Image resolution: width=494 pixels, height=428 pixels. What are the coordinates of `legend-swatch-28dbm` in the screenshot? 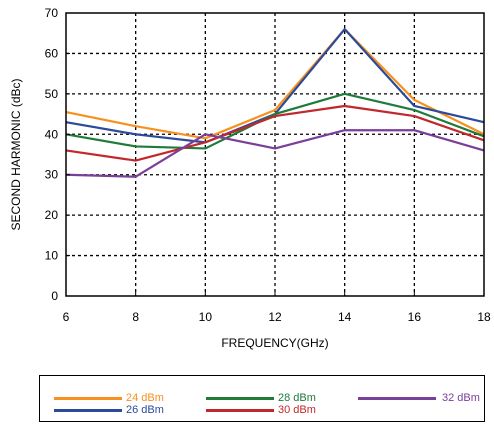 It's located at (240, 398).